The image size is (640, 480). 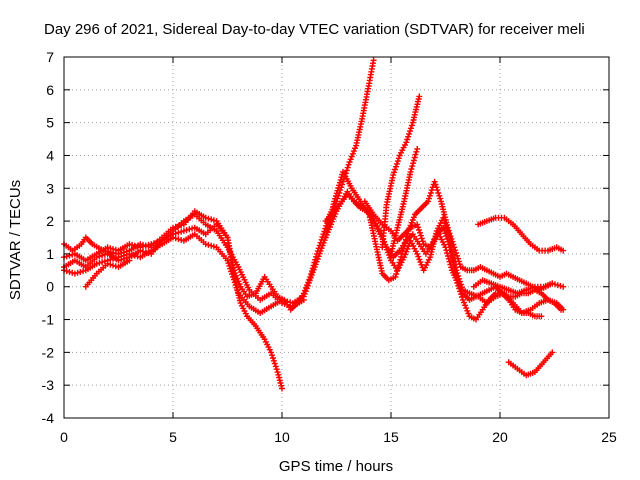 I want to click on y-tick-label: 6, so click(x=50, y=90).